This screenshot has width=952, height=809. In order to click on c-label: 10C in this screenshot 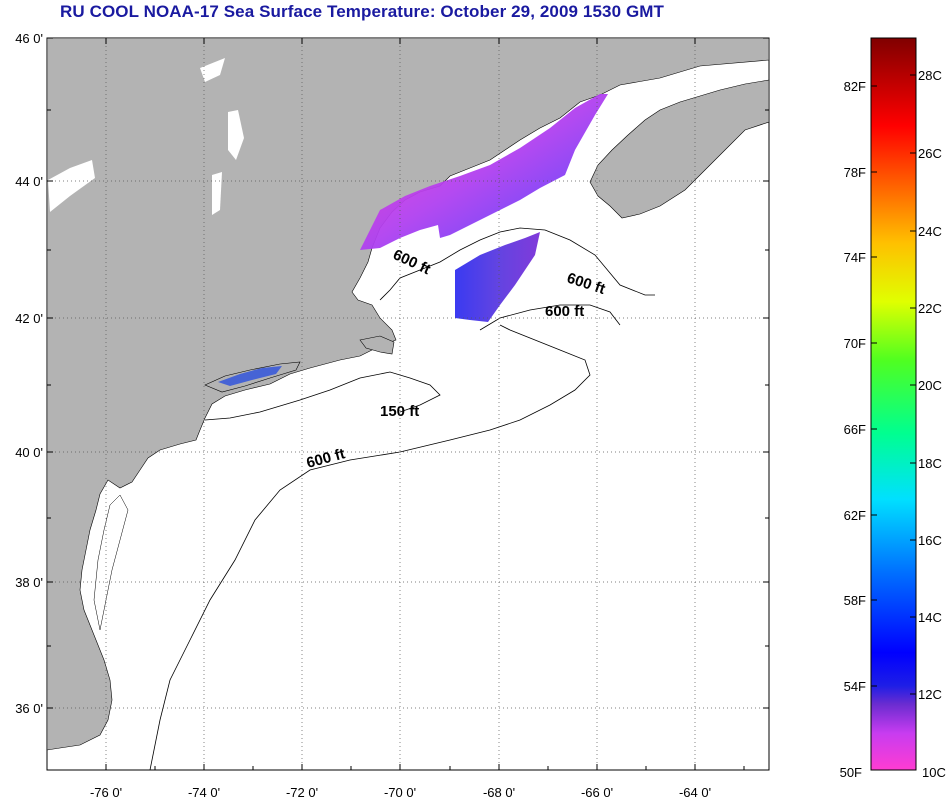, I will do `click(934, 772)`.